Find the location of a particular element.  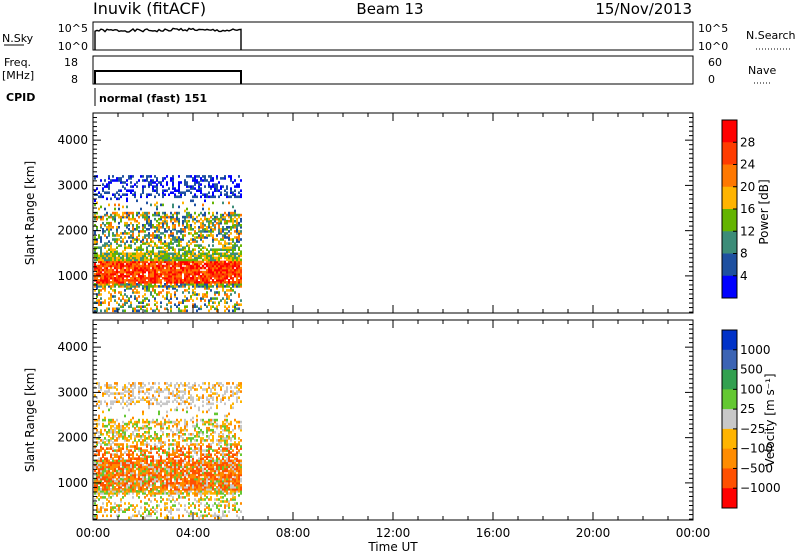

colorbar-swatch is located at coordinates (729, 287).